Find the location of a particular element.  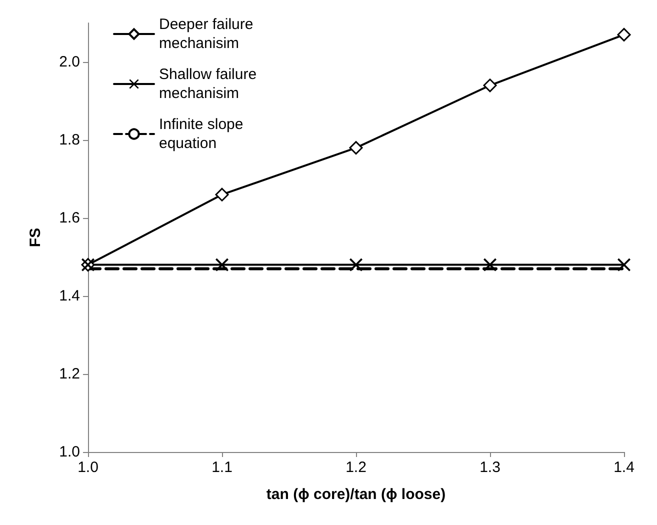

x-tick-label: 1.3 is located at coordinates (490, 467).